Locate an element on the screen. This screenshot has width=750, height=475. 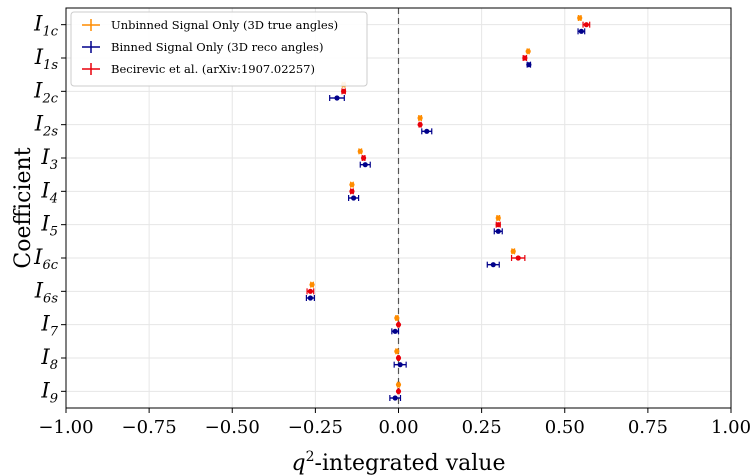
x-axis-title-rest: -integrated value is located at coordinates (410, 463).